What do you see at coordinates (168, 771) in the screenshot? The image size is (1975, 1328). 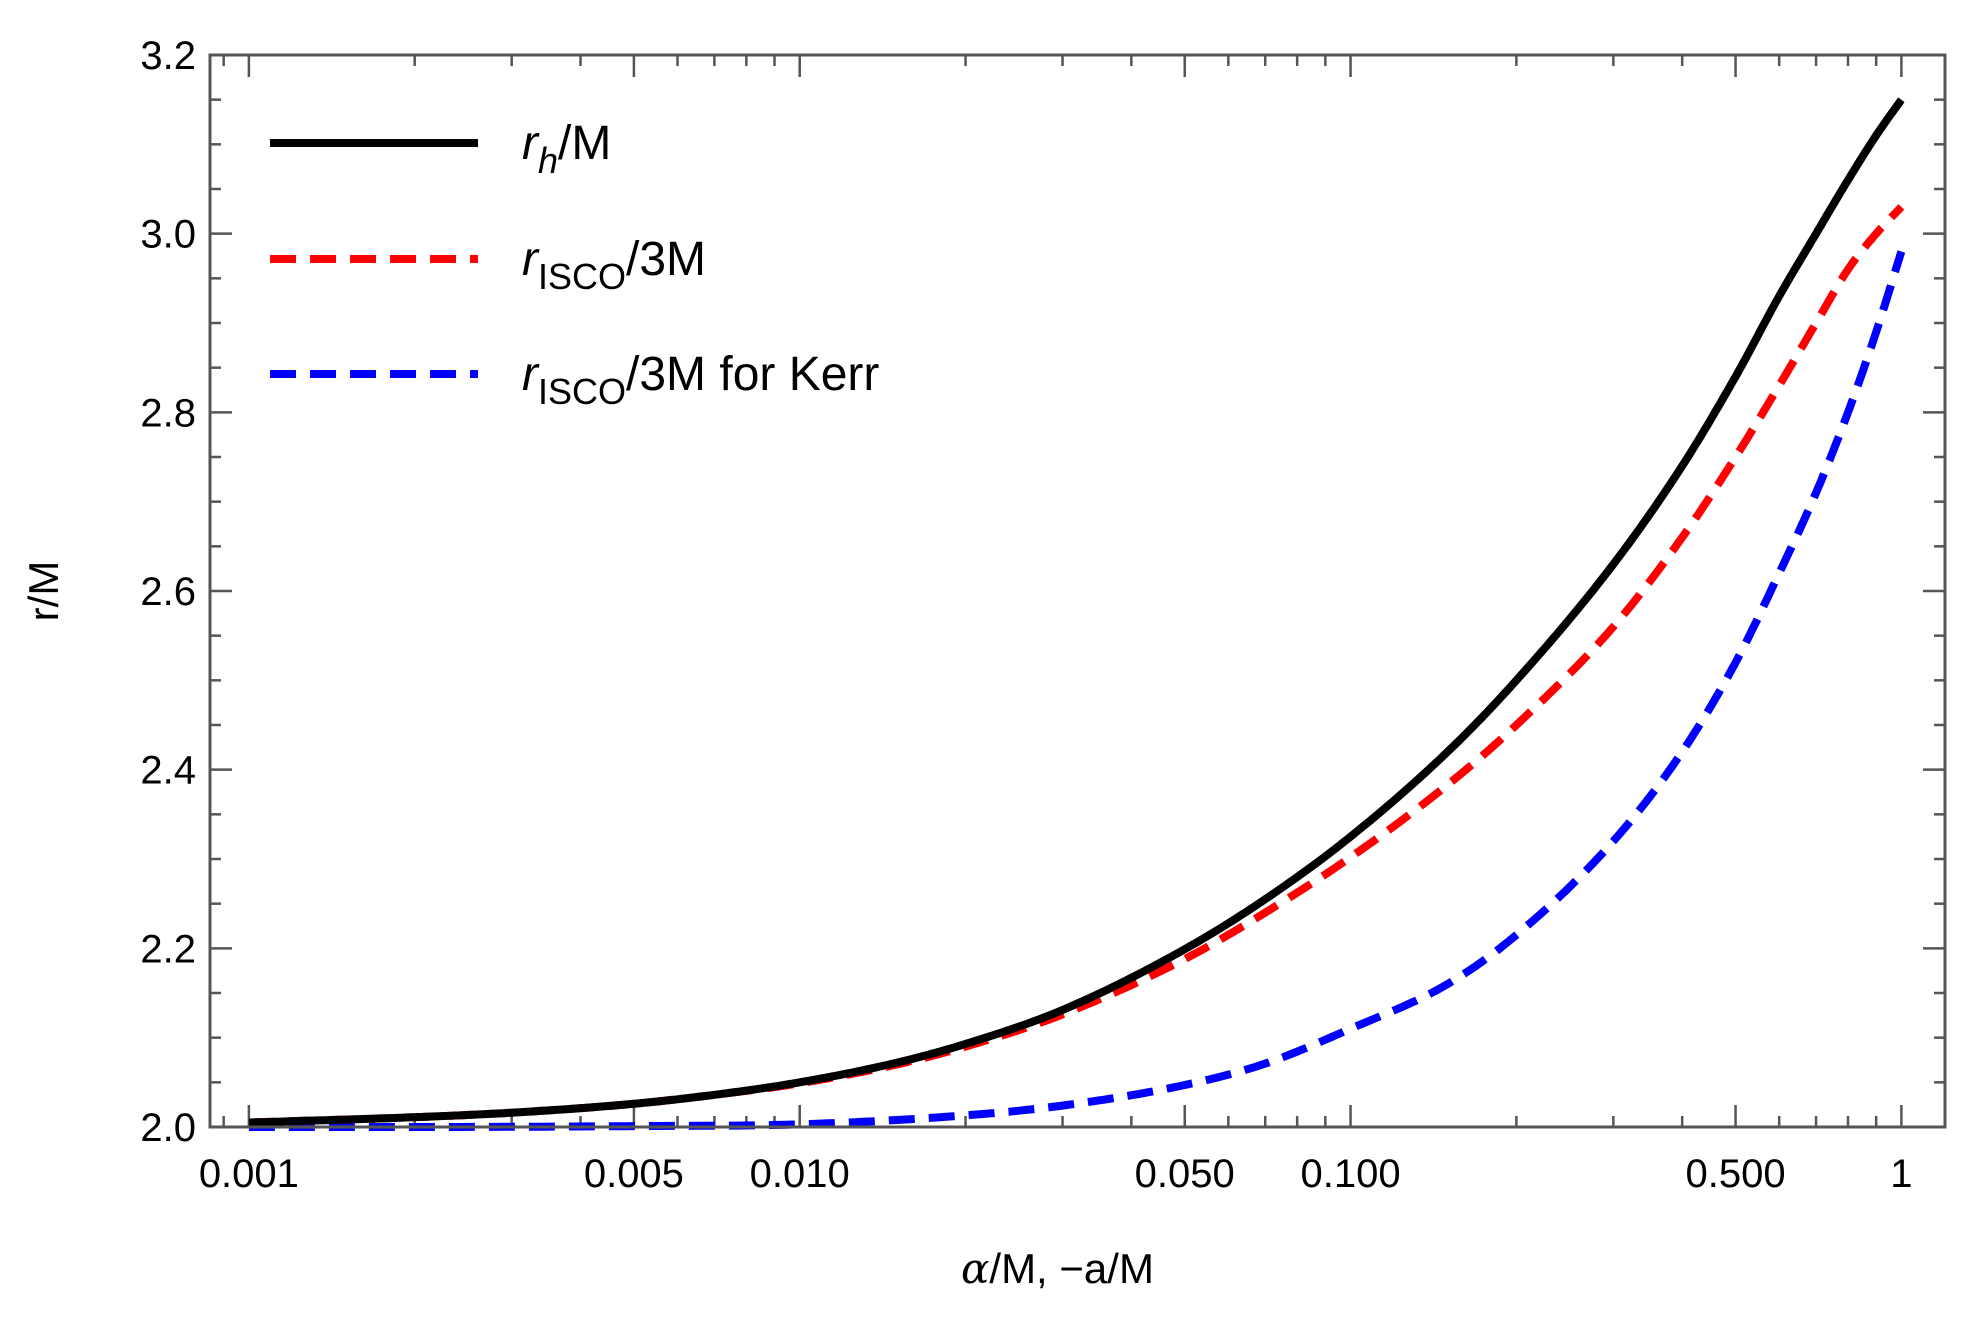 I see `y-tick-label: 2.4` at bounding box center [168, 771].